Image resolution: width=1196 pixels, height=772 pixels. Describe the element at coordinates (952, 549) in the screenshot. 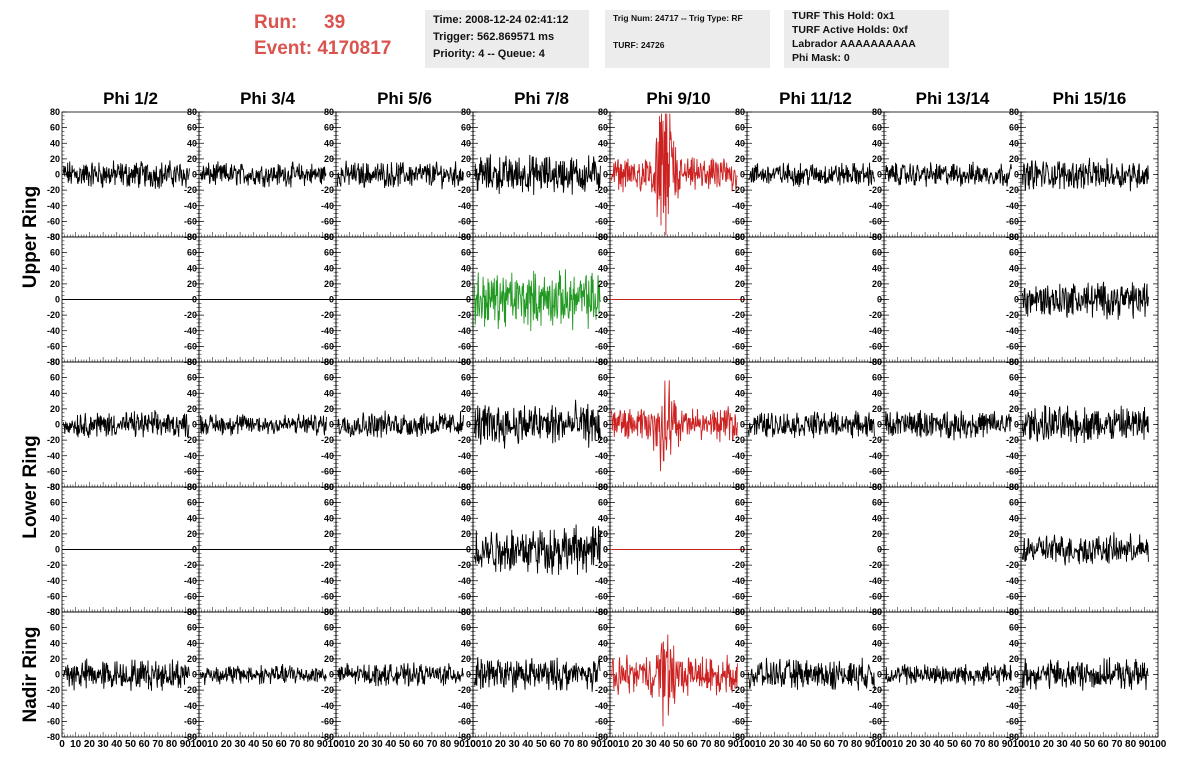

I see `panel-frame` at that location.